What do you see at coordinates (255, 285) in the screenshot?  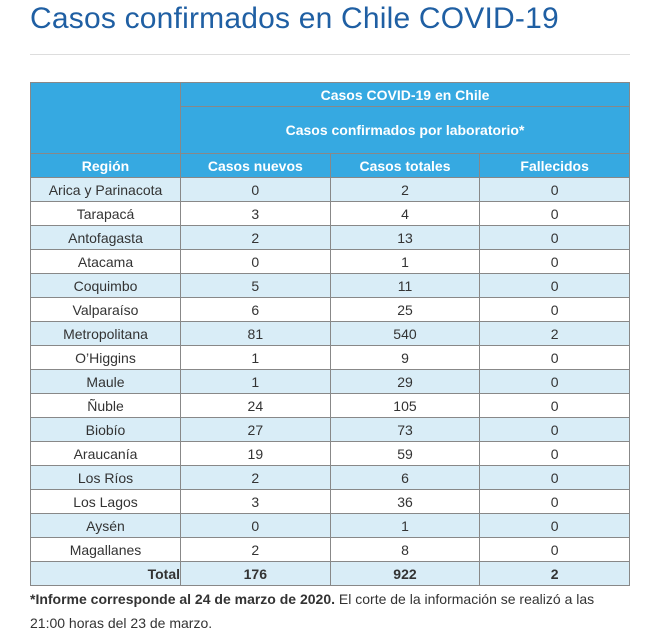 I see `new-cases-cell: 5` at bounding box center [255, 285].